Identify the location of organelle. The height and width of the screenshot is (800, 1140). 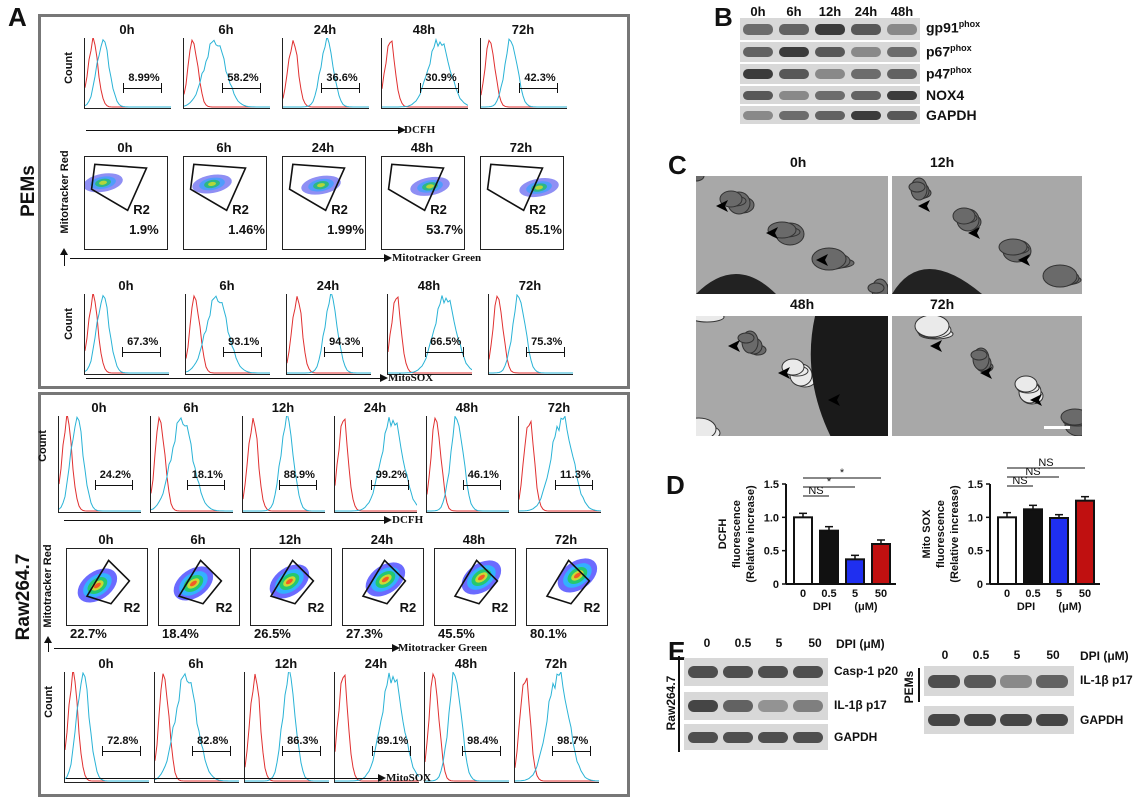
(917, 187).